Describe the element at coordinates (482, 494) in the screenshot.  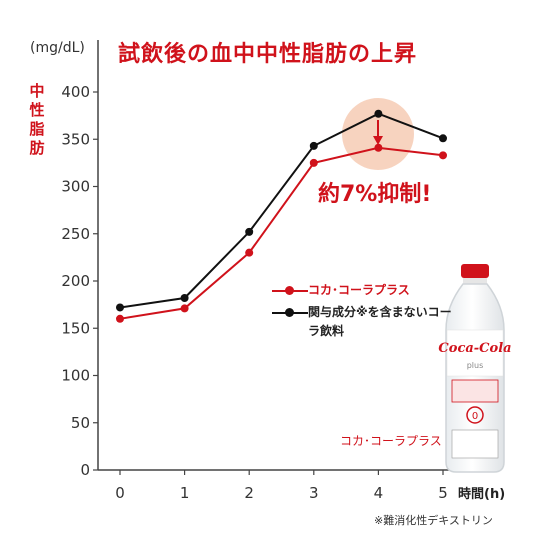
I see `x-axis-label: 時間(h)` at that location.